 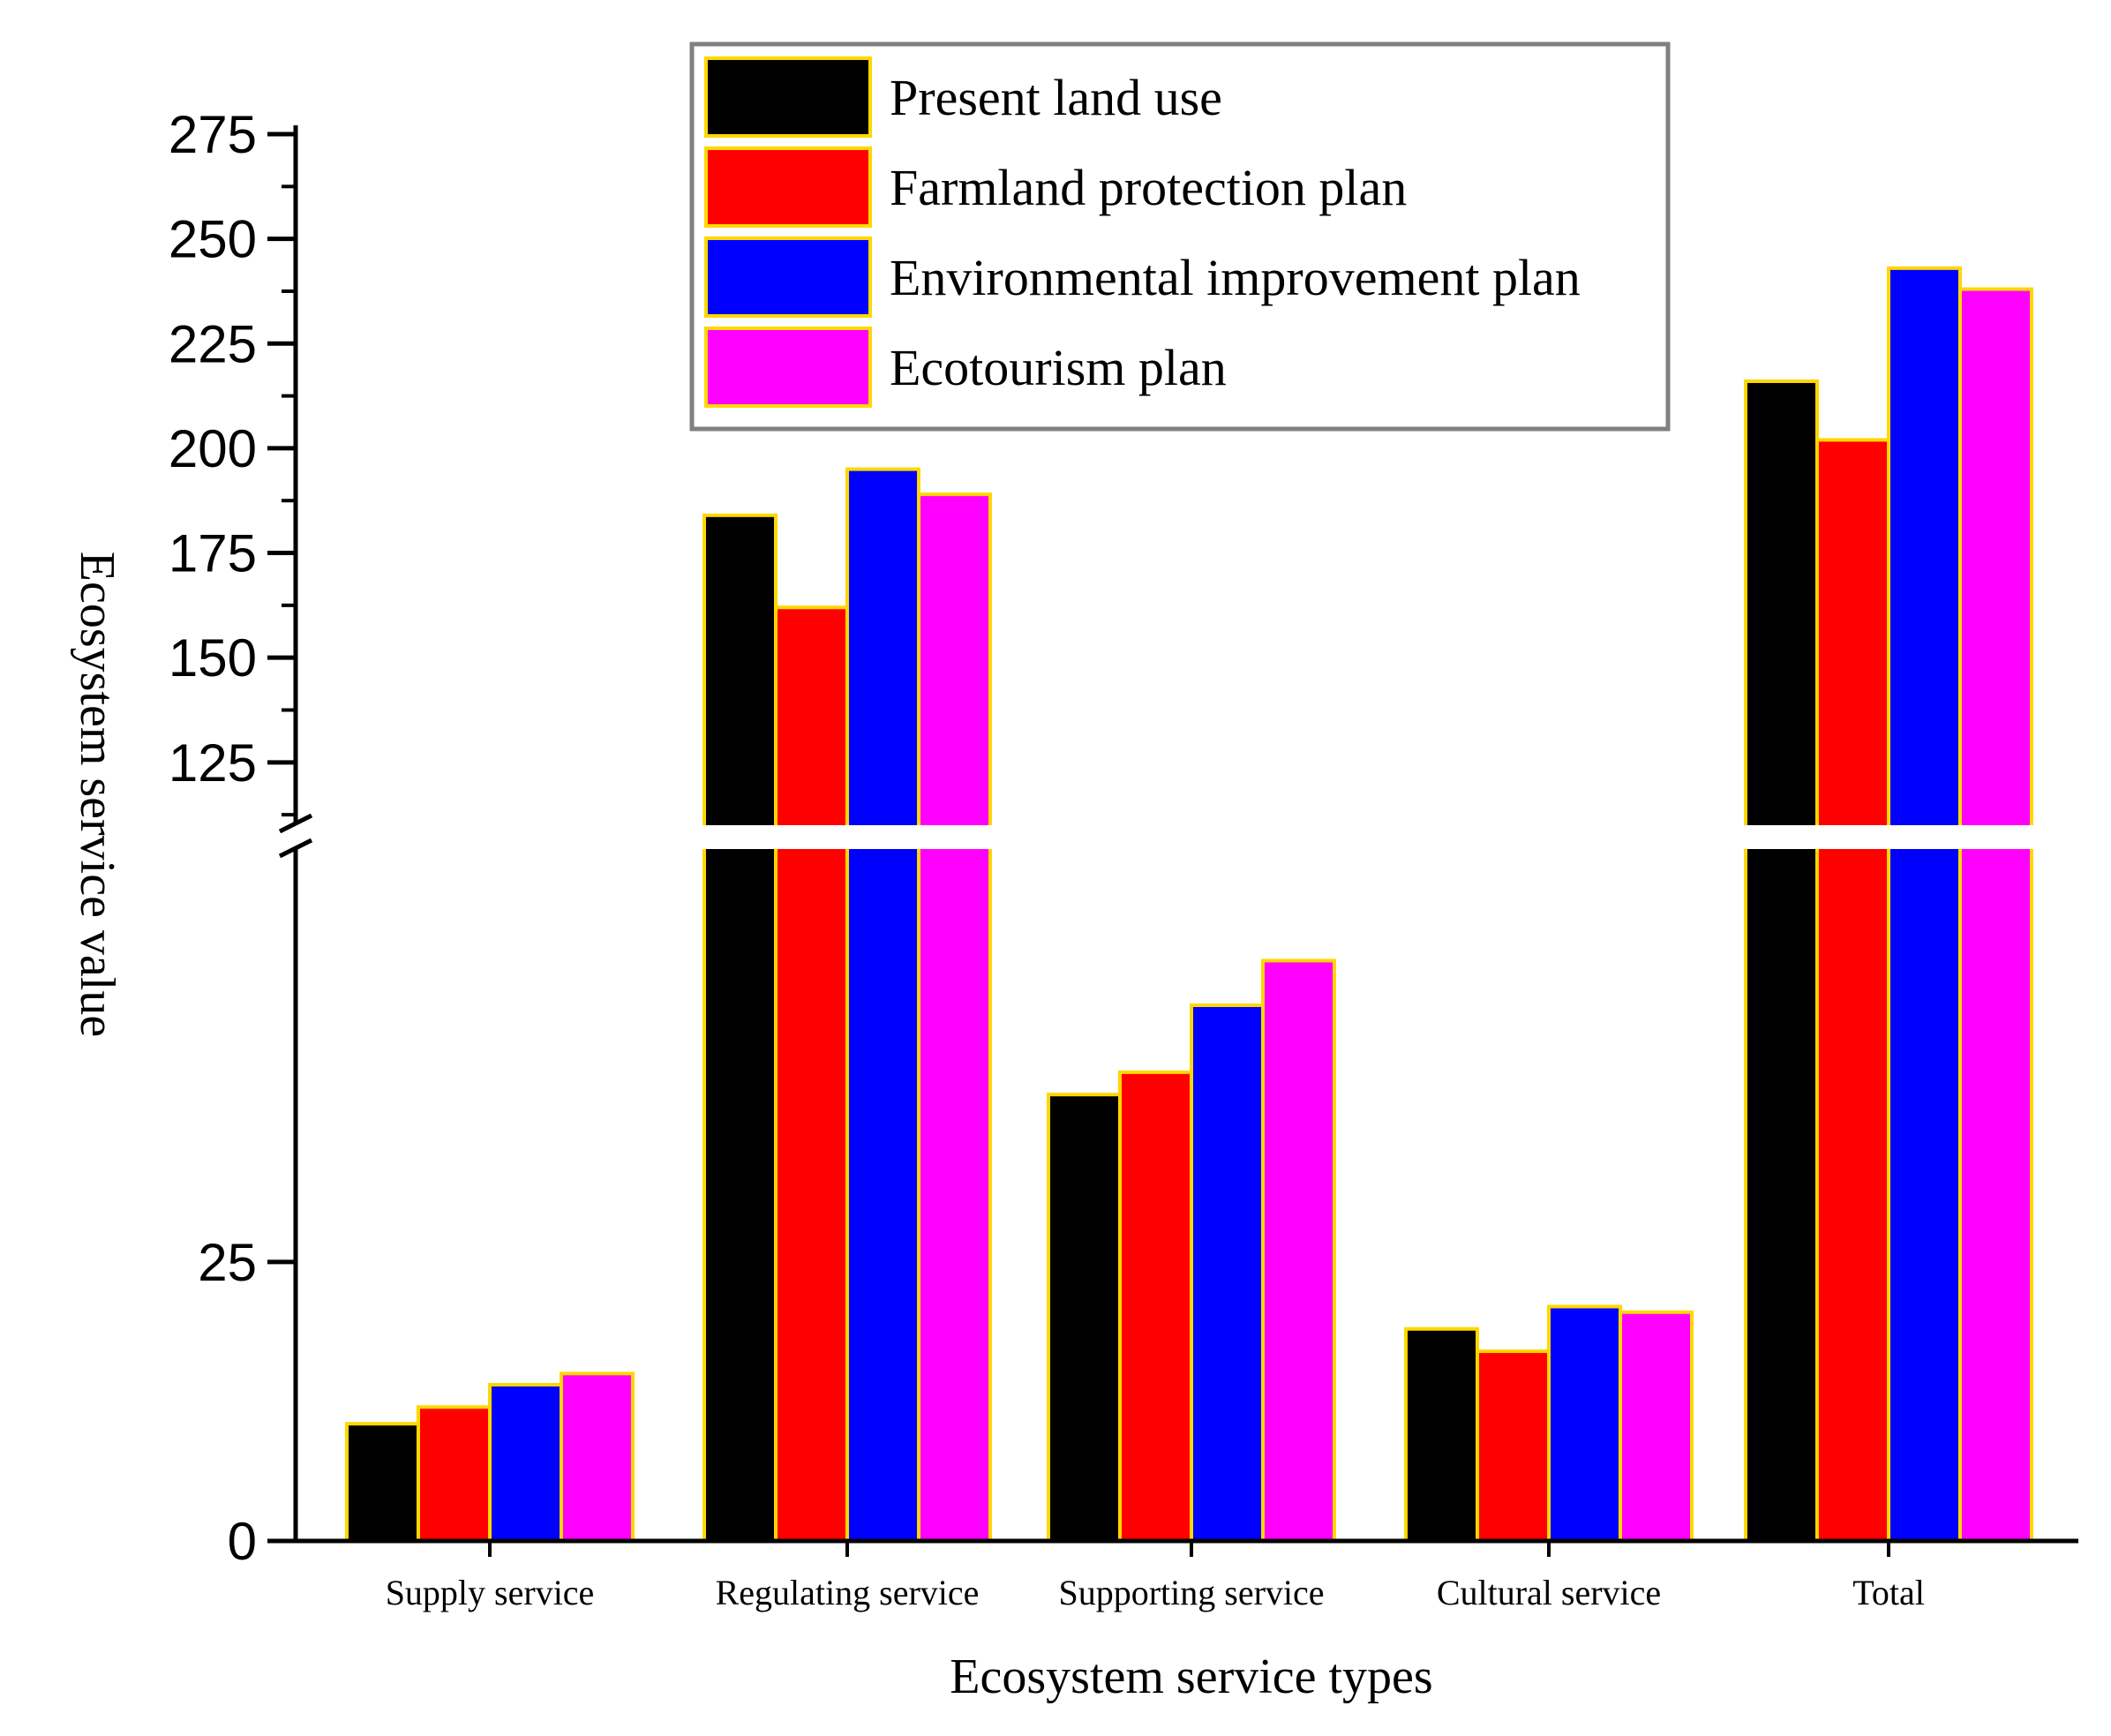 What do you see at coordinates (213, 134) in the screenshot?
I see `y-tick-label-275: 275` at bounding box center [213, 134].